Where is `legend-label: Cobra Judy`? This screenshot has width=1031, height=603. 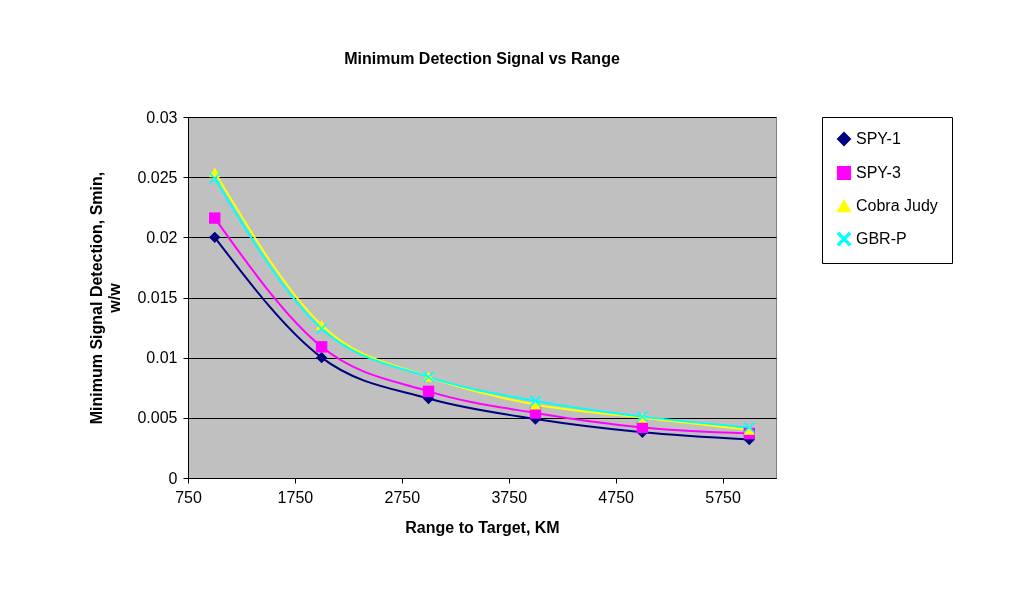
legend-label: Cobra Judy is located at coordinates (897, 205).